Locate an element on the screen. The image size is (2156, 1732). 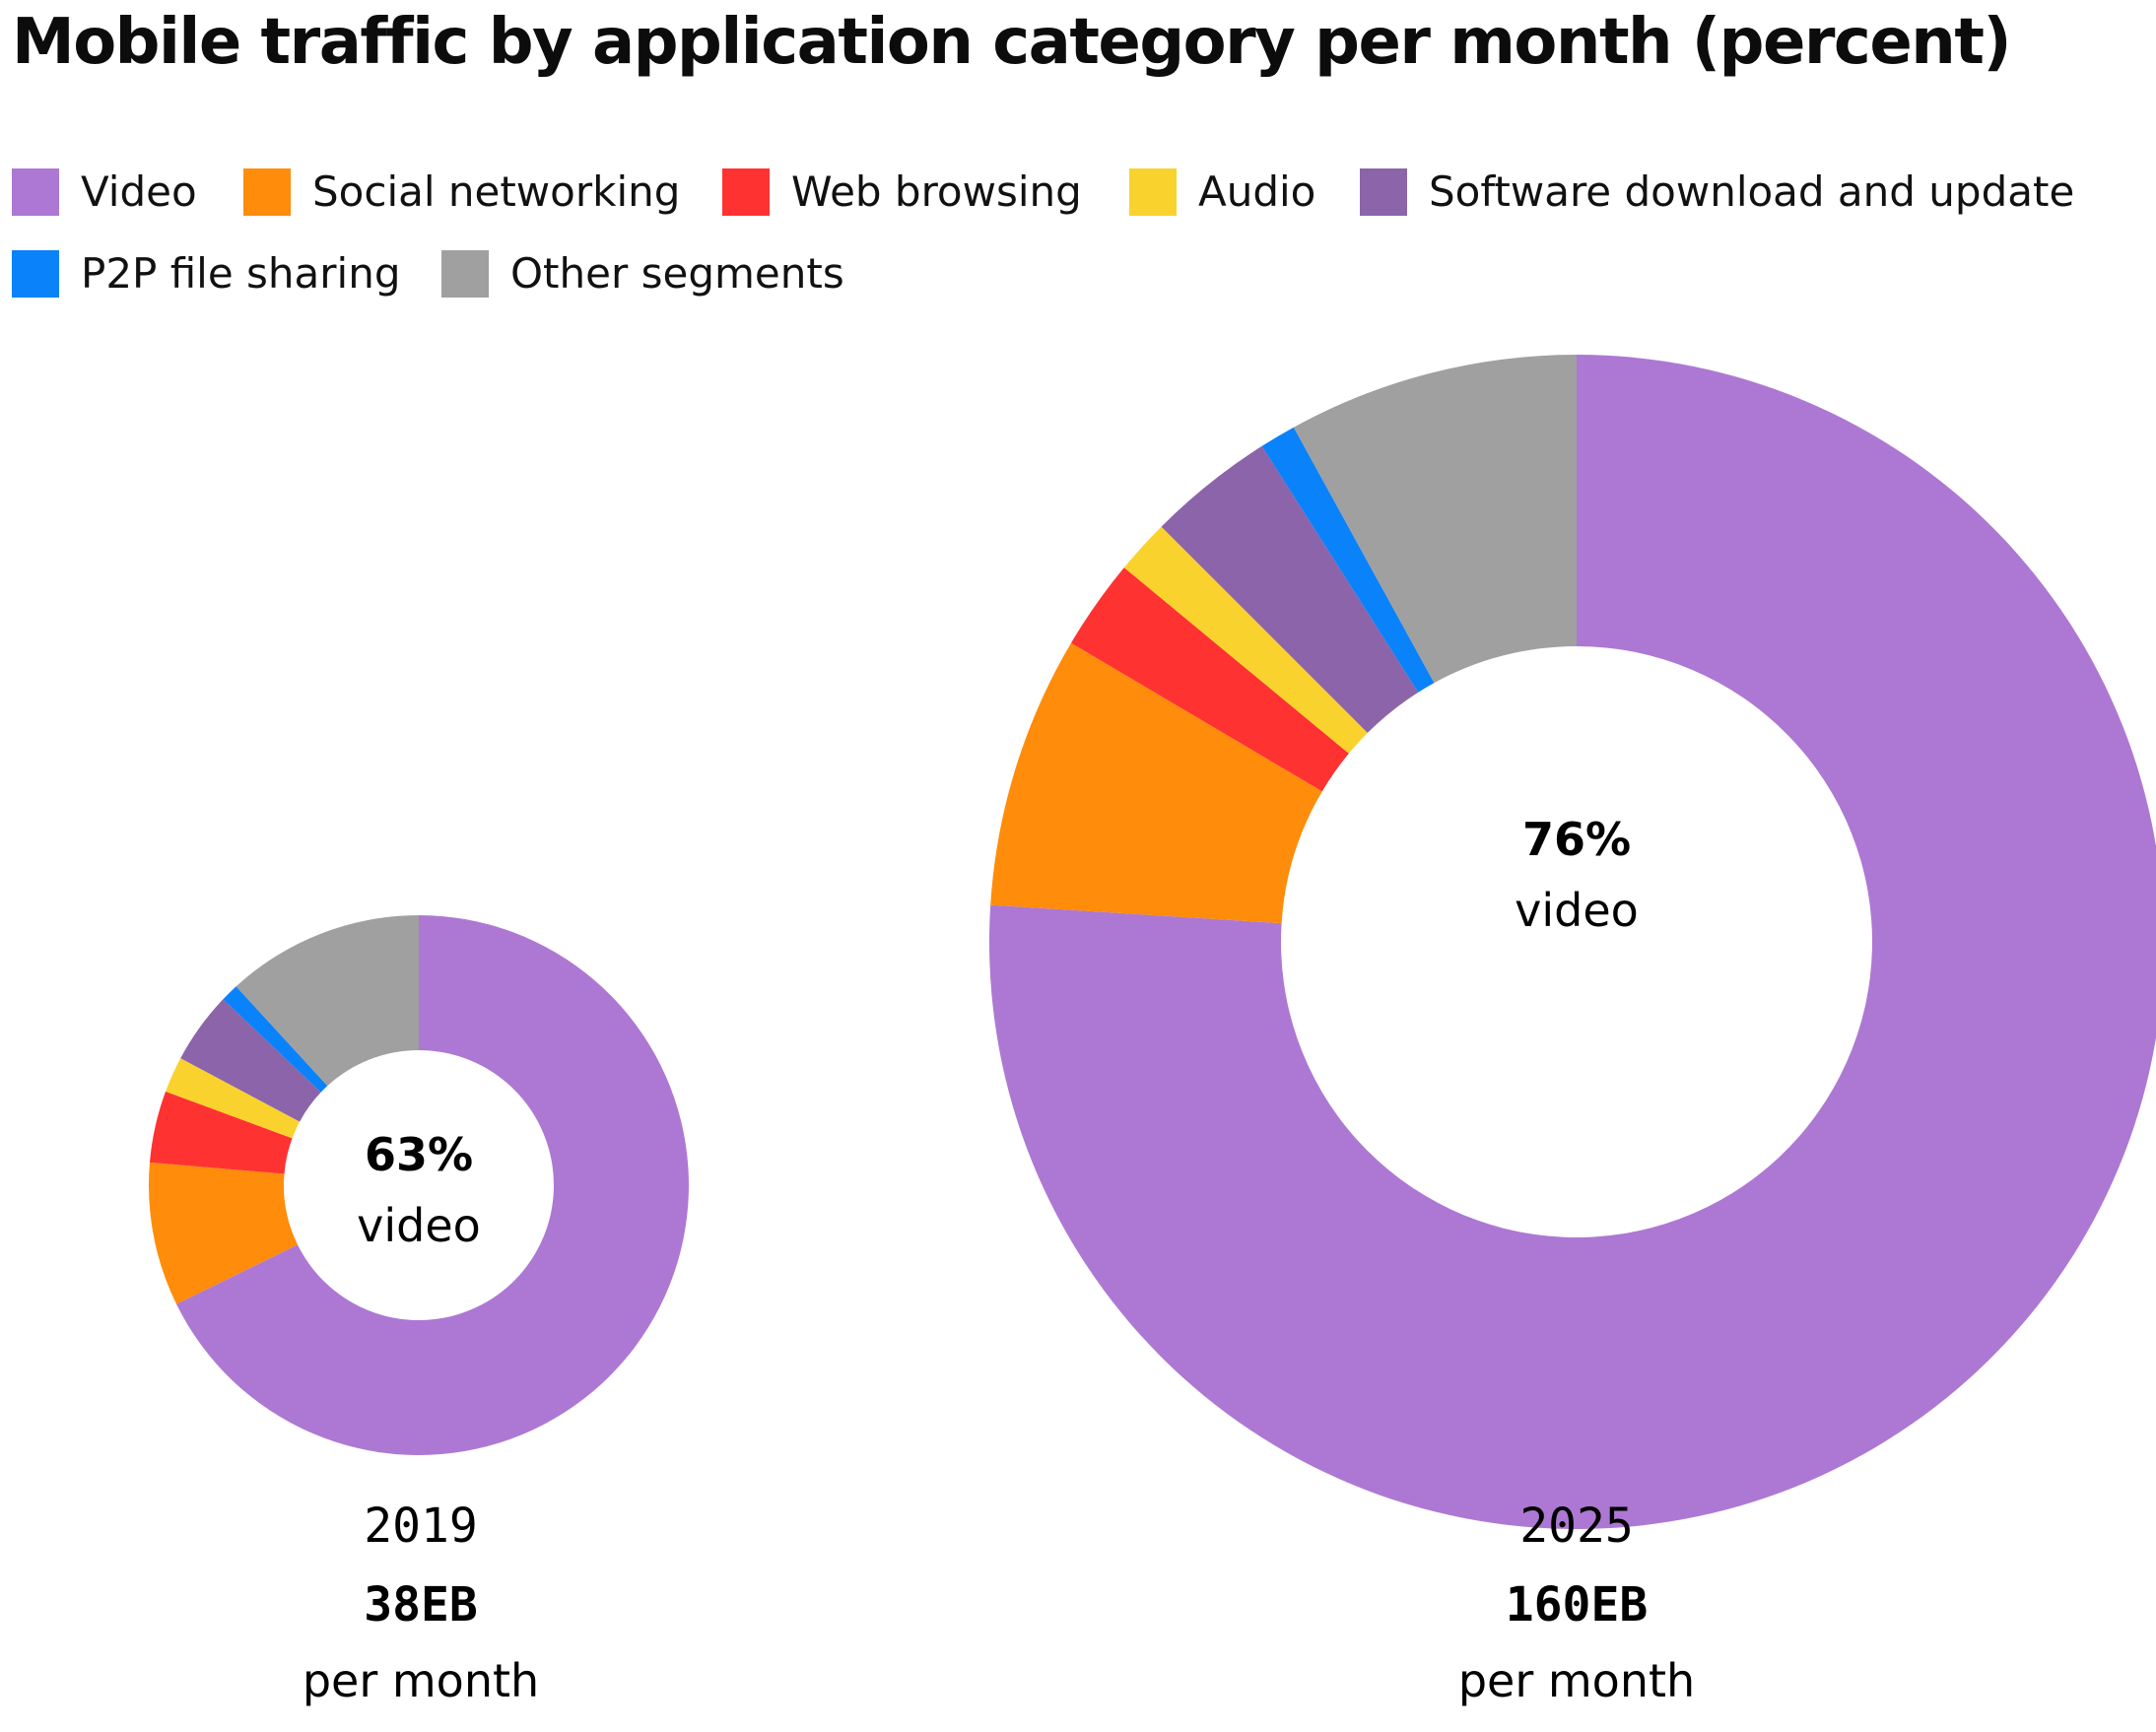
legend-item-social-networking: Social networking is located at coordinates (461, 192).